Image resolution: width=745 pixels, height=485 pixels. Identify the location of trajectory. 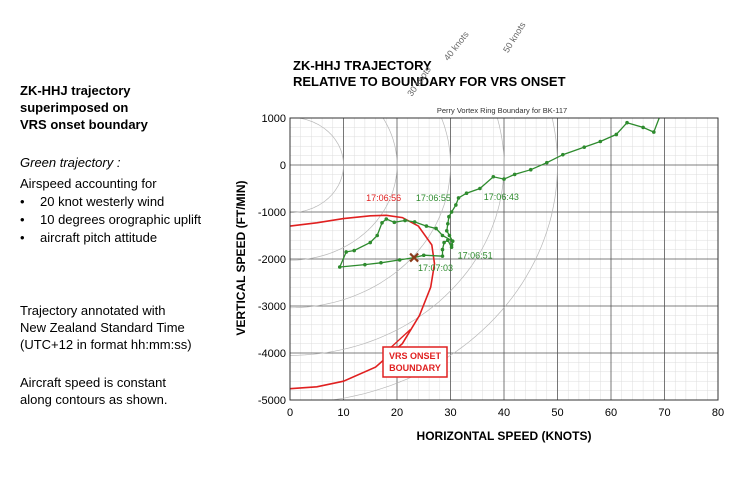
(498, 193).